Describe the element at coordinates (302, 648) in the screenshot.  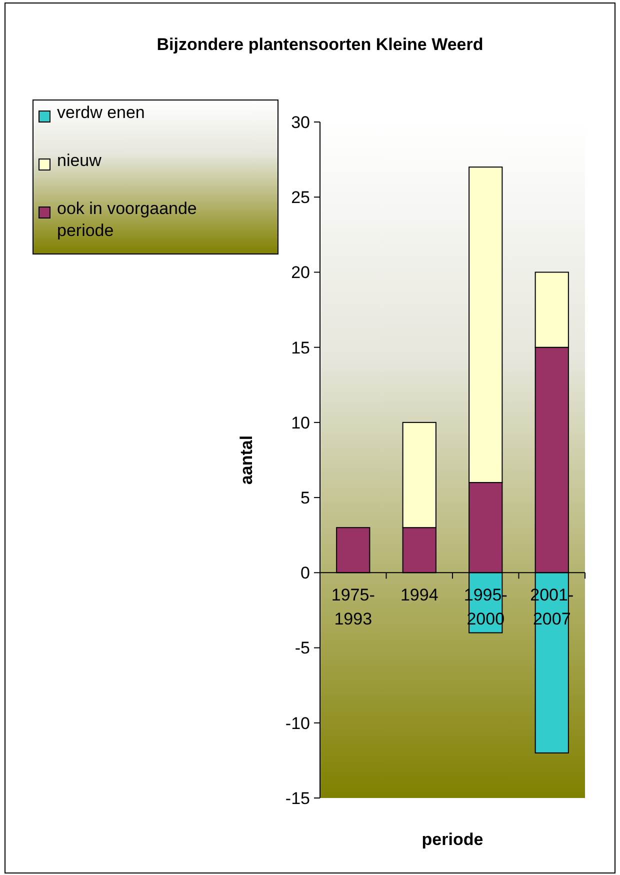
I see `y-tick-label: -5` at that location.